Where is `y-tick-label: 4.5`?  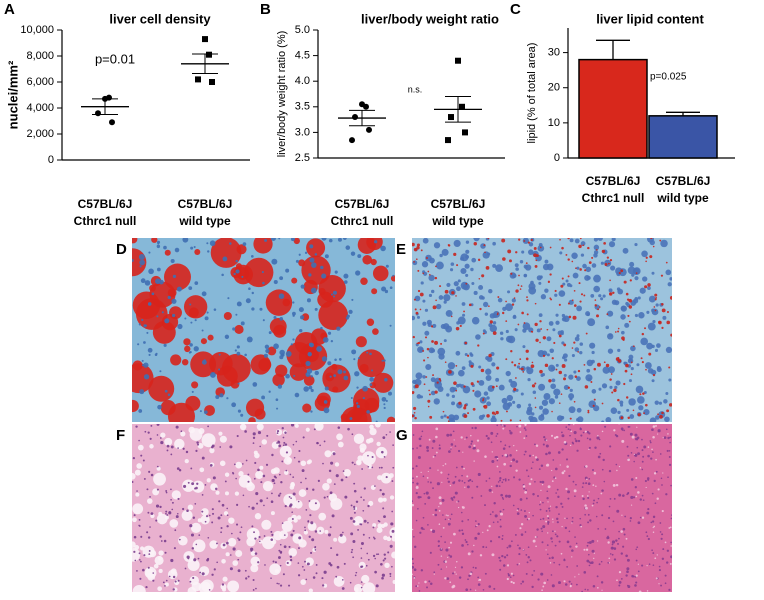
y-tick-label: 4.5 is located at coordinates (302, 56).